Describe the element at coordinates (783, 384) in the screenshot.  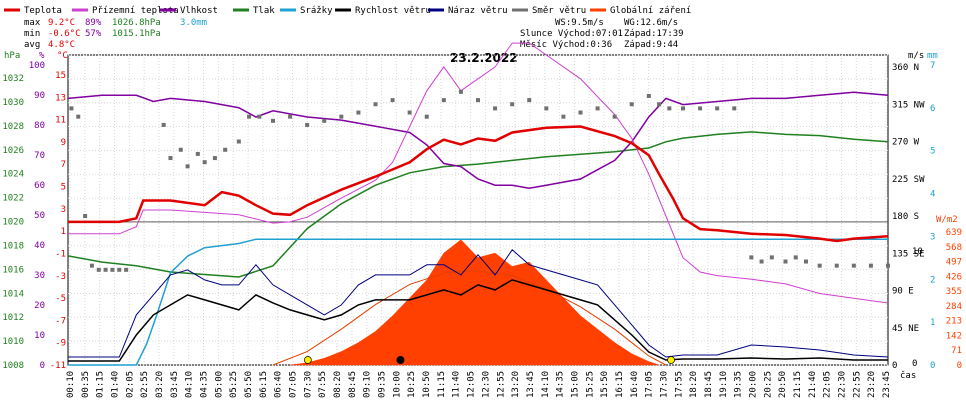
I see `x-tick-label: 20:50` at that location.